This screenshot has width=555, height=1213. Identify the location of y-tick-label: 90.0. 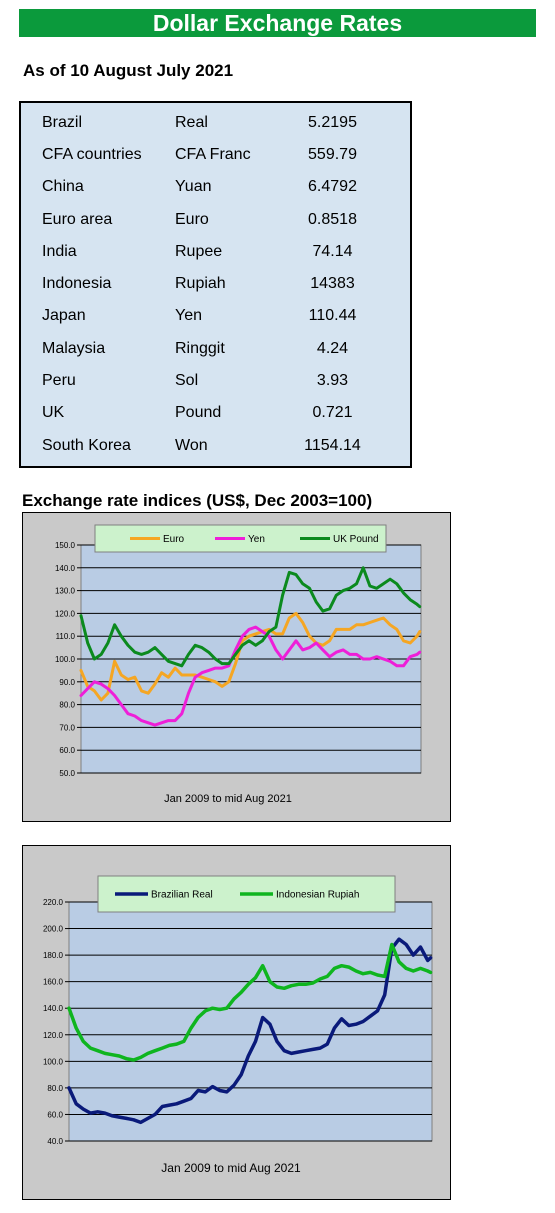
(67, 682).